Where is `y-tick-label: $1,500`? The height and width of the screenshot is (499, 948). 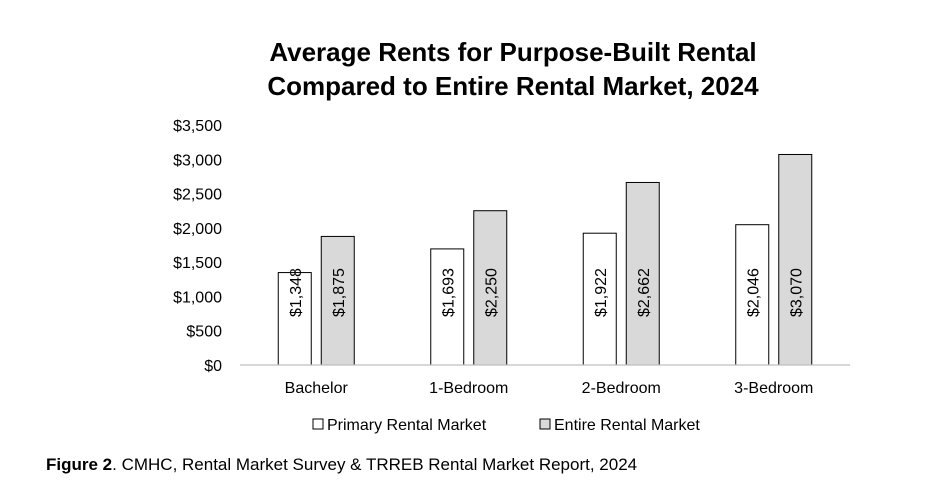
y-tick-label: $1,500 is located at coordinates (197, 263).